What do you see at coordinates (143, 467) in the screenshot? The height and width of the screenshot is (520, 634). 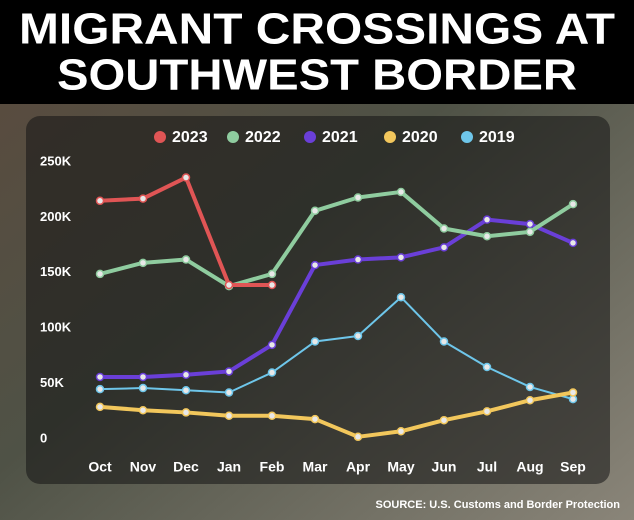 I see `x-tick-label: Nov` at bounding box center [143, 467].